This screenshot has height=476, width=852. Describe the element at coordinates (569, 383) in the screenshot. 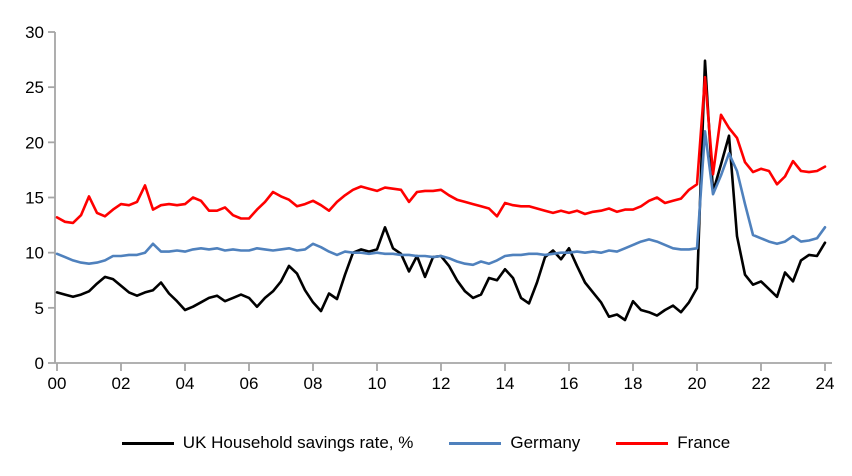

I see `x-tick-label: 16` at that location.